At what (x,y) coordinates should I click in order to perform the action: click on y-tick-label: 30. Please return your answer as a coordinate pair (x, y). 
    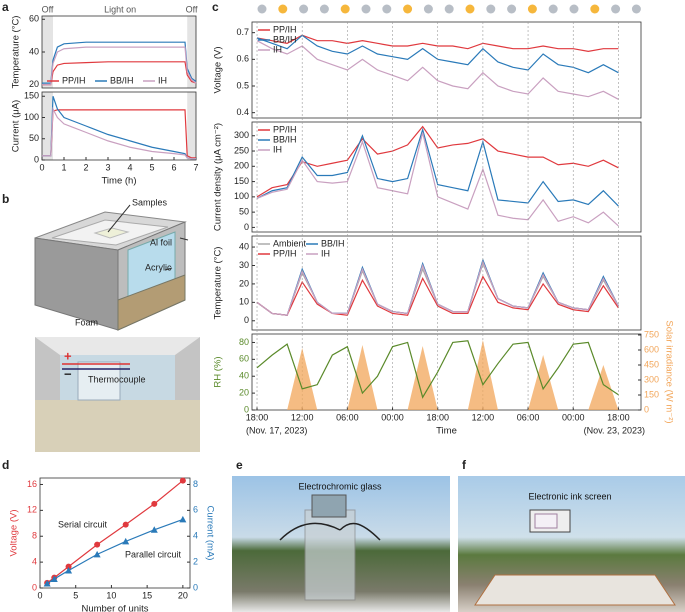
    Looking at the image, I should click on (244, 265).